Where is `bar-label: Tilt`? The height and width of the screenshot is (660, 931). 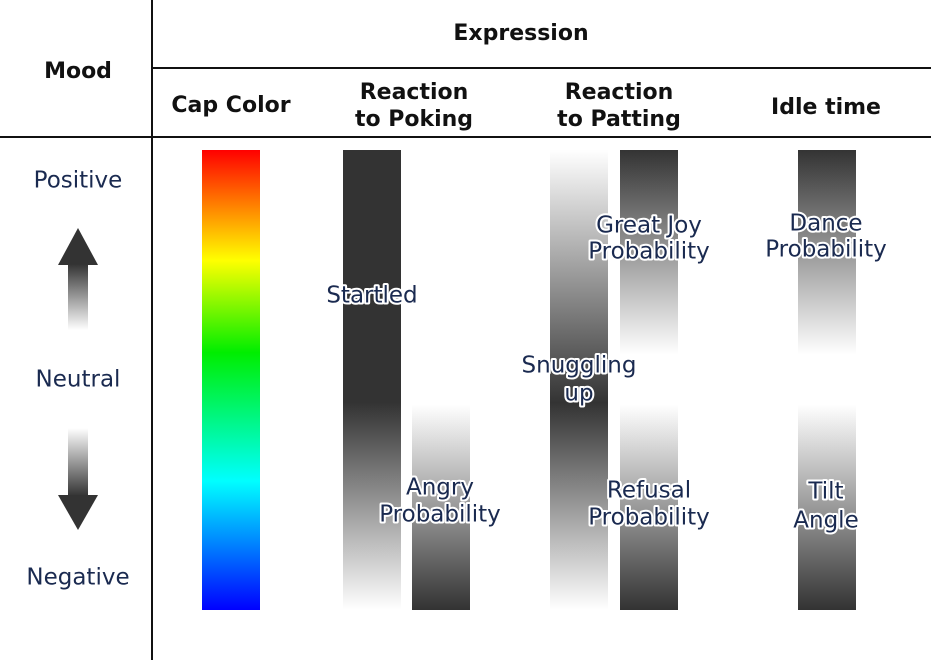
bar-label: Tilt is located at coordinates (825, 492).